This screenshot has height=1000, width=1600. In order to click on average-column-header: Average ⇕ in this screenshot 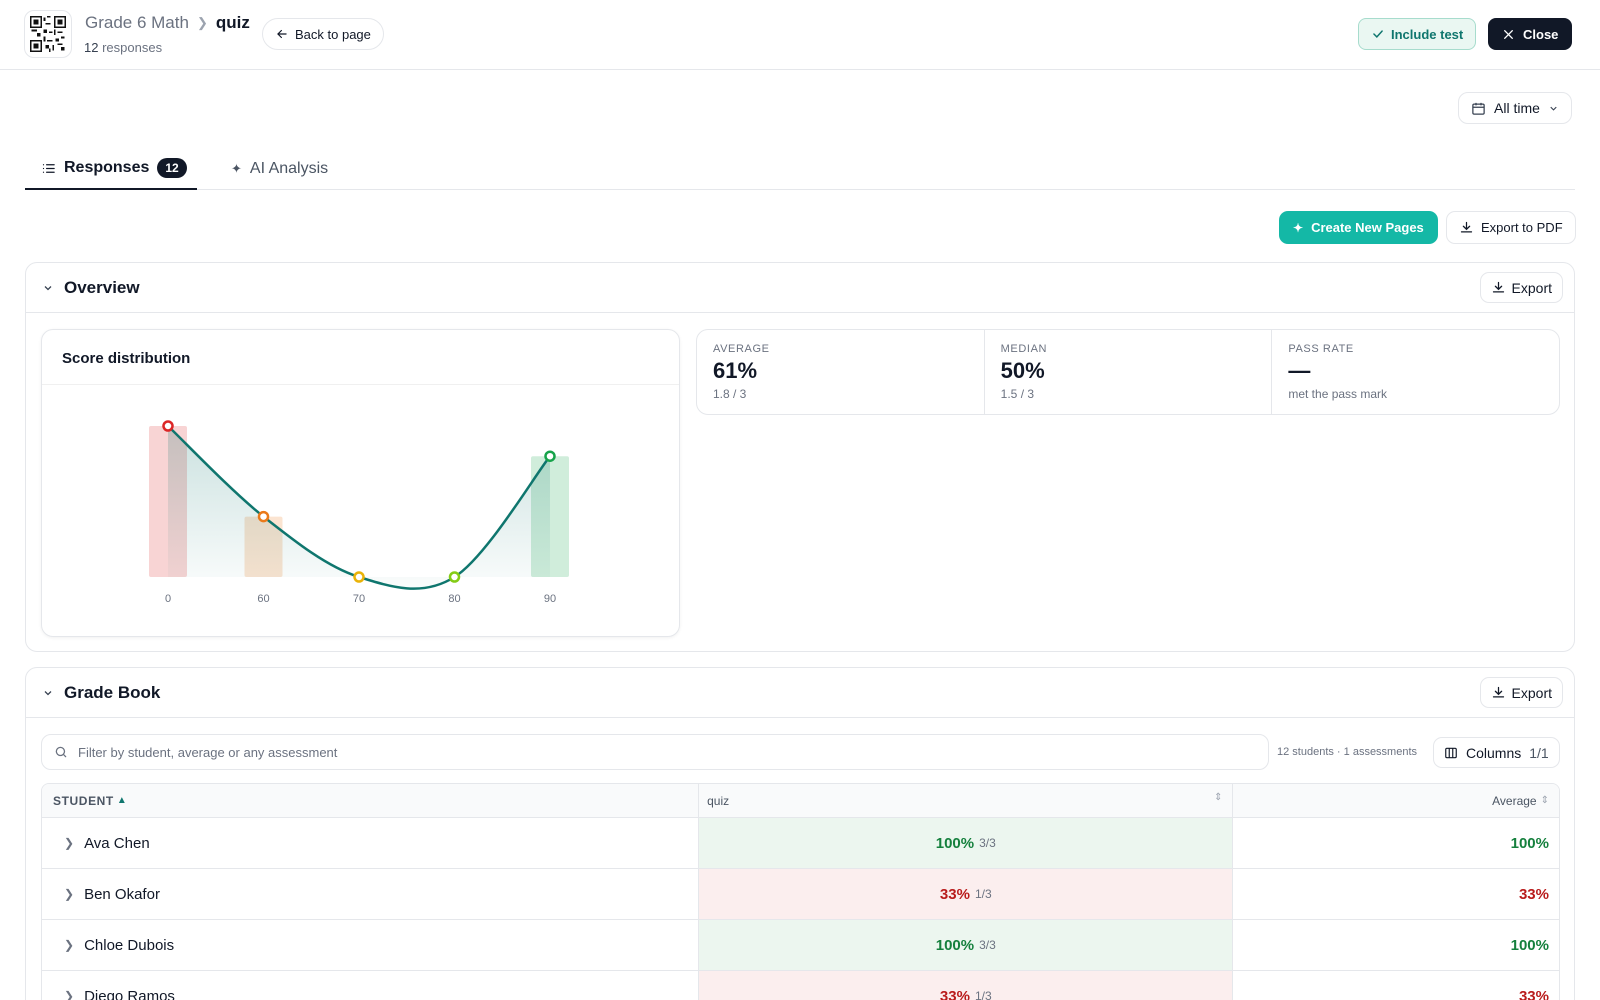, I will do `click(1396, 800)`.